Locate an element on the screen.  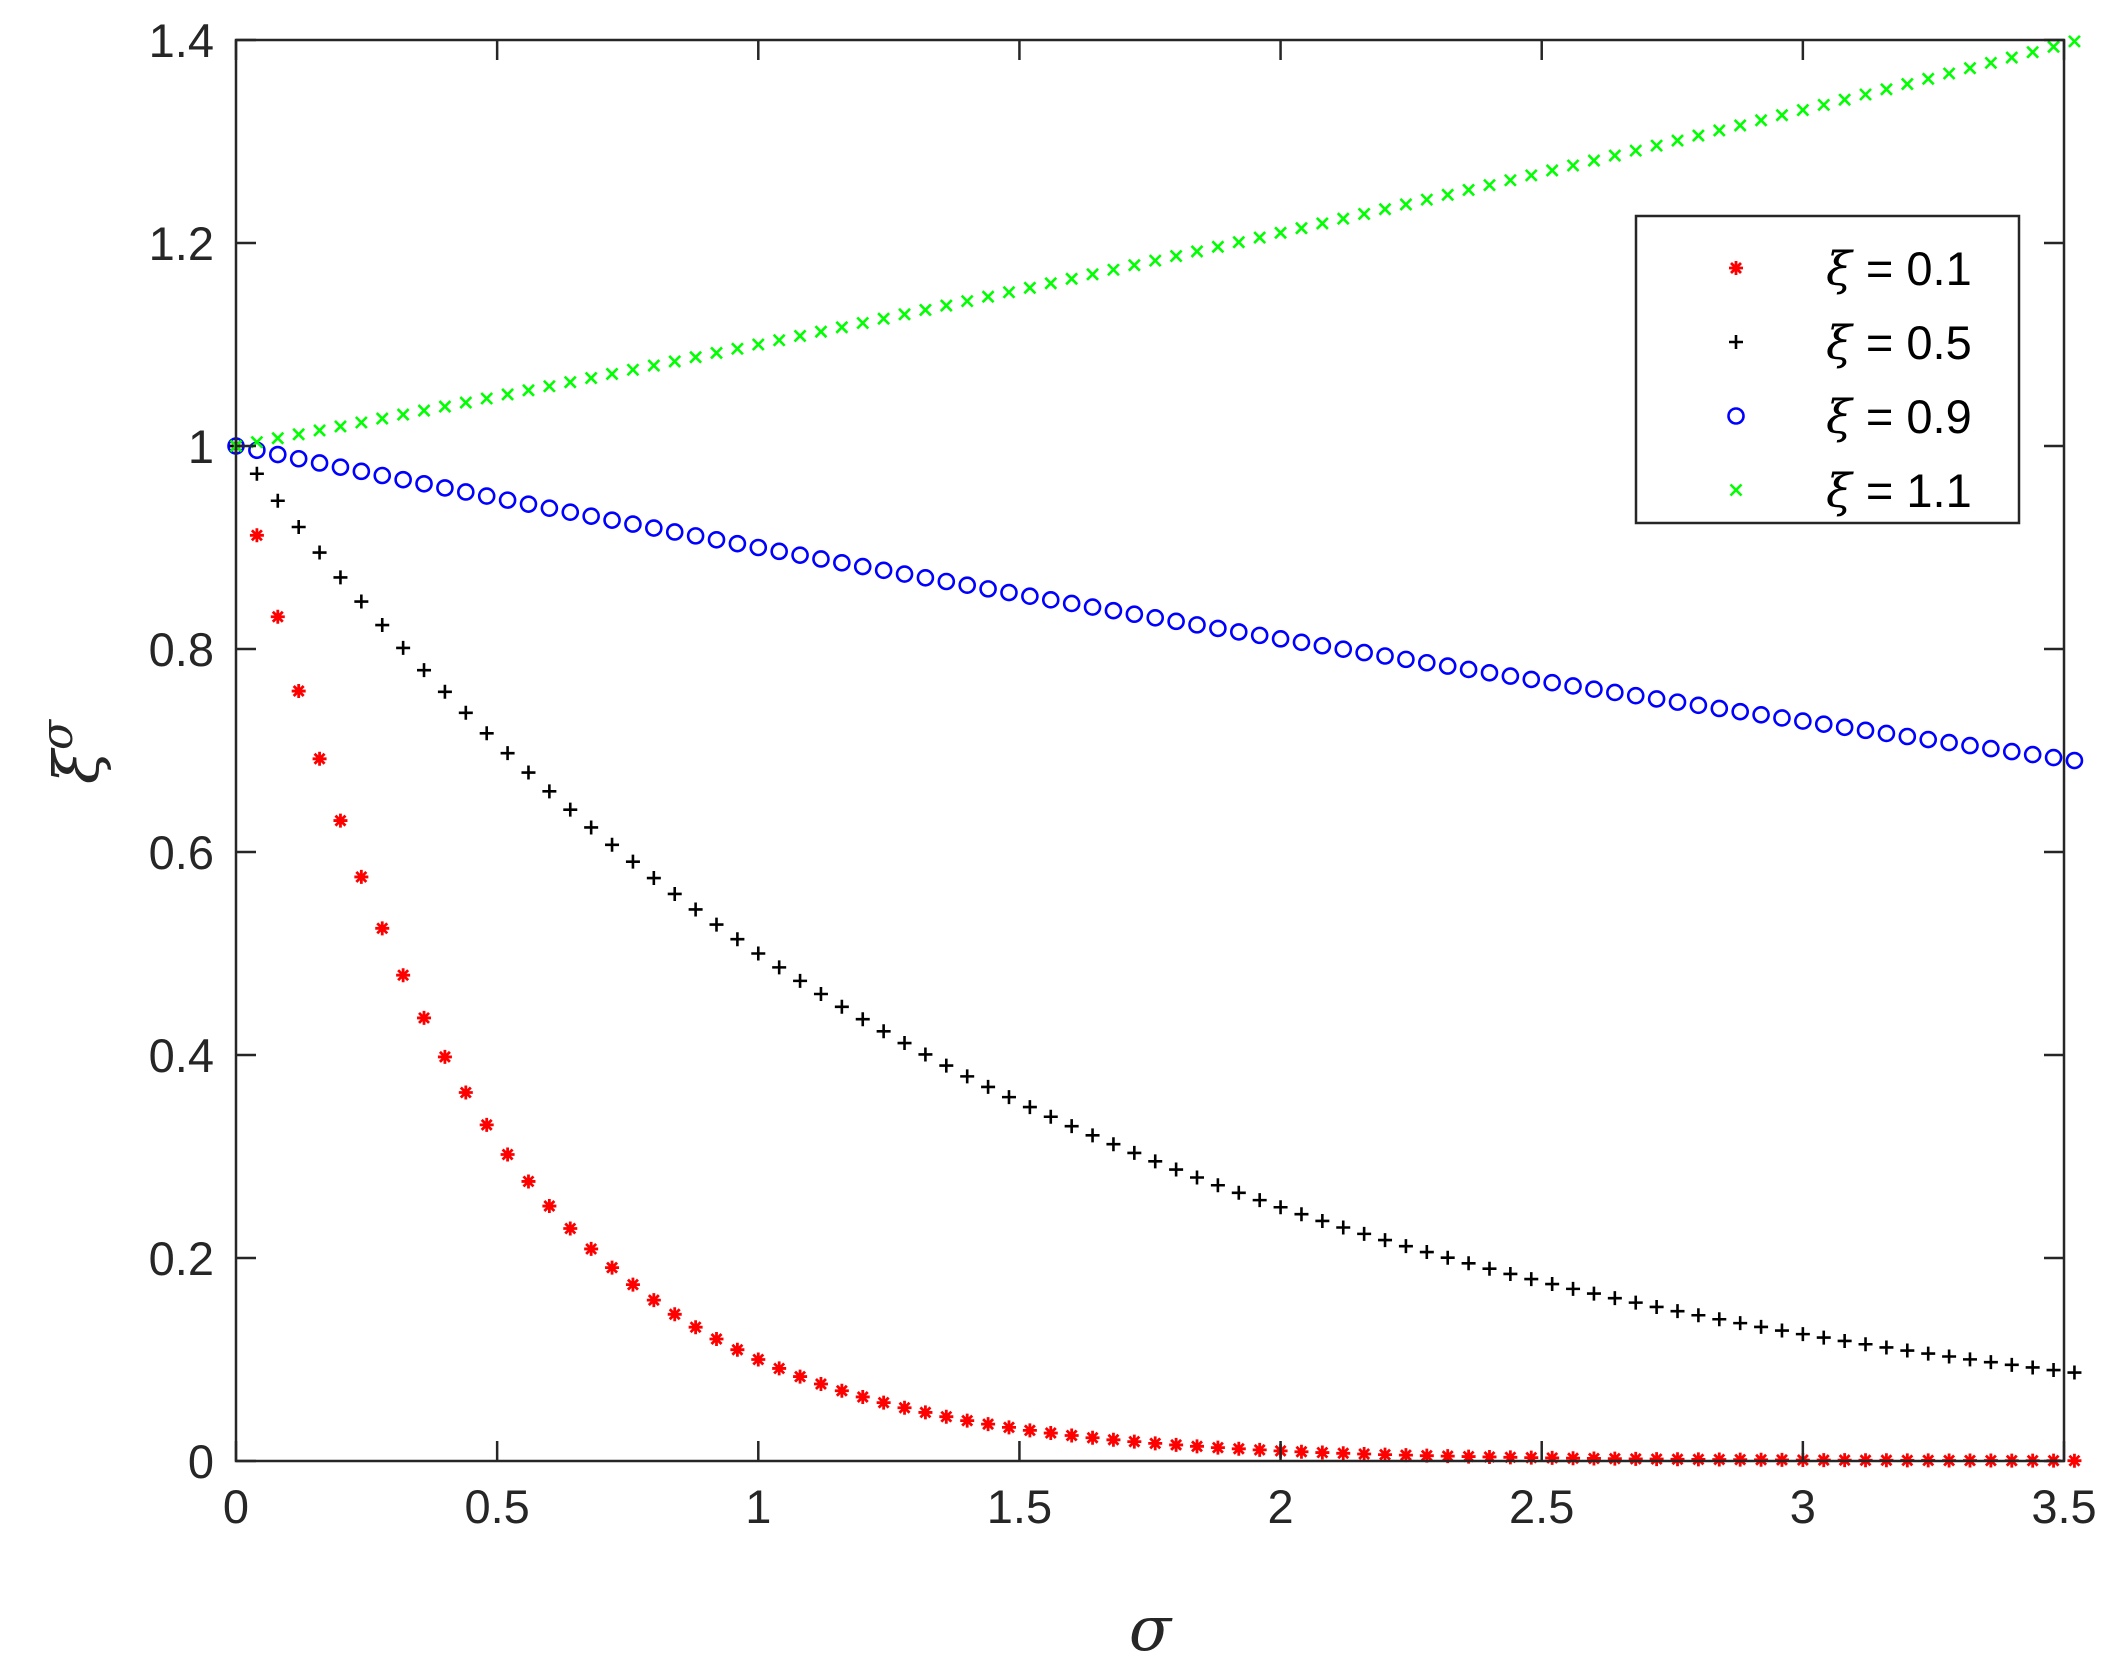
legend-label: ξ = 1.1 is located at coordinates (1899, 491).